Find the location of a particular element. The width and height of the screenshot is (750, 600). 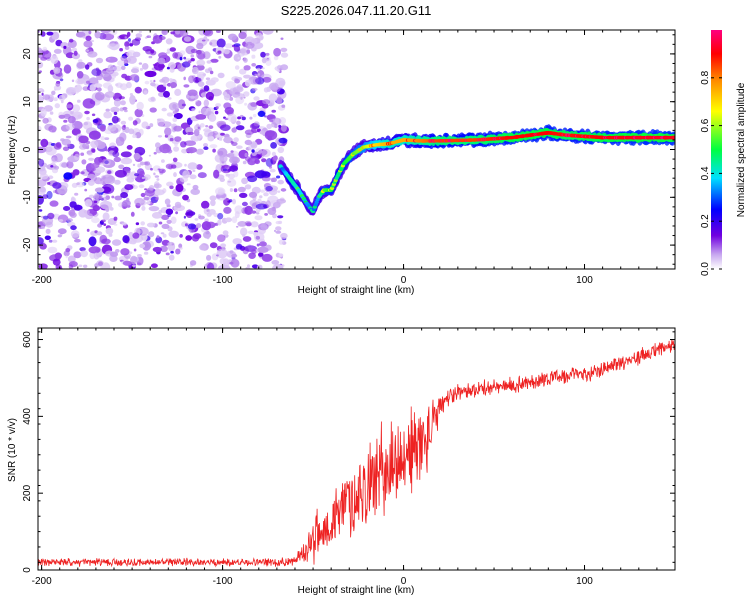

colorbar-tick-label: 0.4 is located at coordinates (705, 173).